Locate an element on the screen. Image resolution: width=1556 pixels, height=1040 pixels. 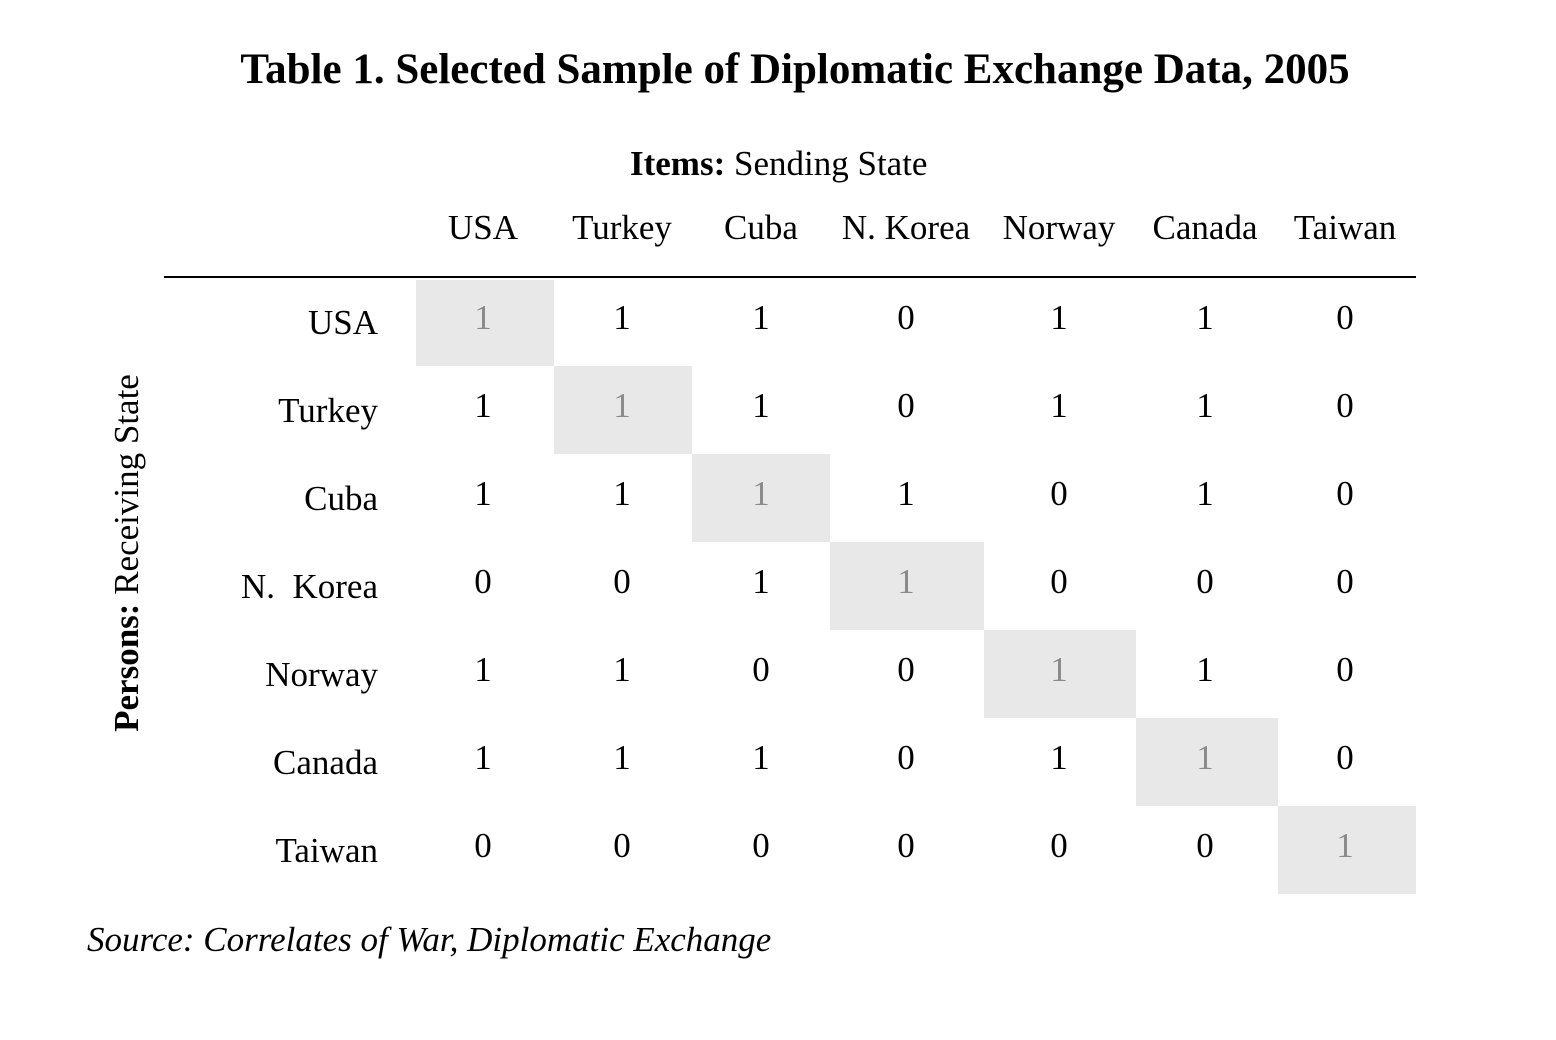
column-header: Taiwan is located at coordinates (1345, 227).